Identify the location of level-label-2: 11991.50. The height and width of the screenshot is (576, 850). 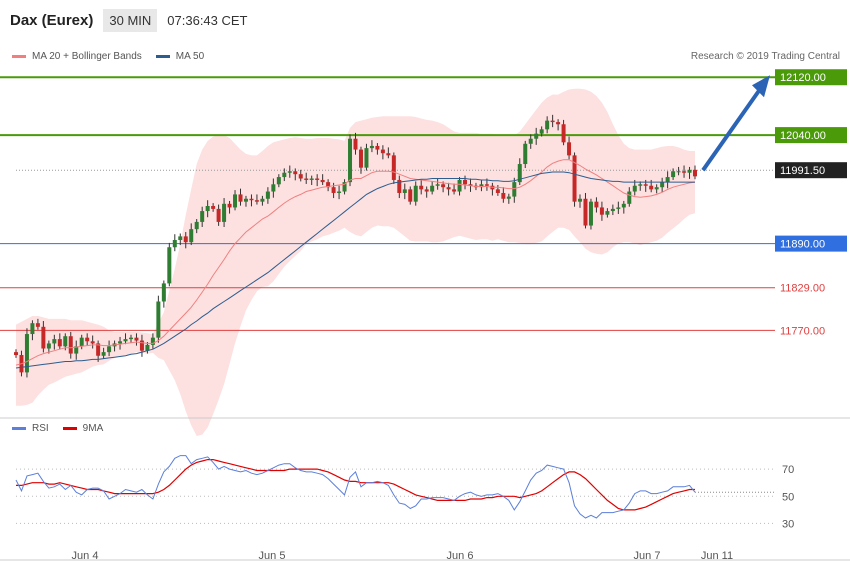
(802, 171).